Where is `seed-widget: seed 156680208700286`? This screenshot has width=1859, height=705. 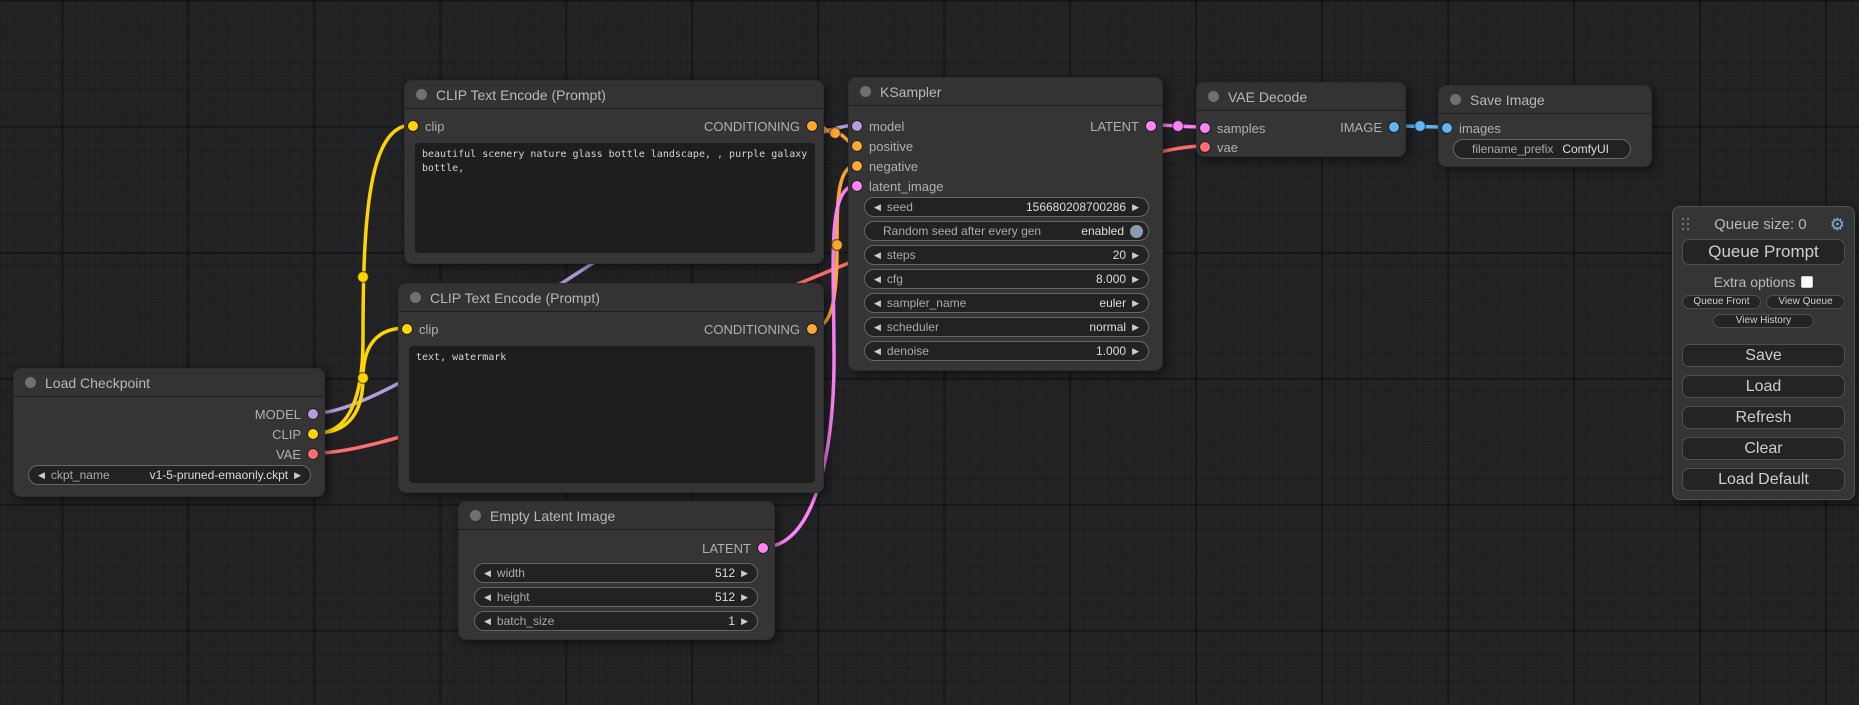 seed-widget: seed 156680208700286 is located at coordinates (1006, 207).